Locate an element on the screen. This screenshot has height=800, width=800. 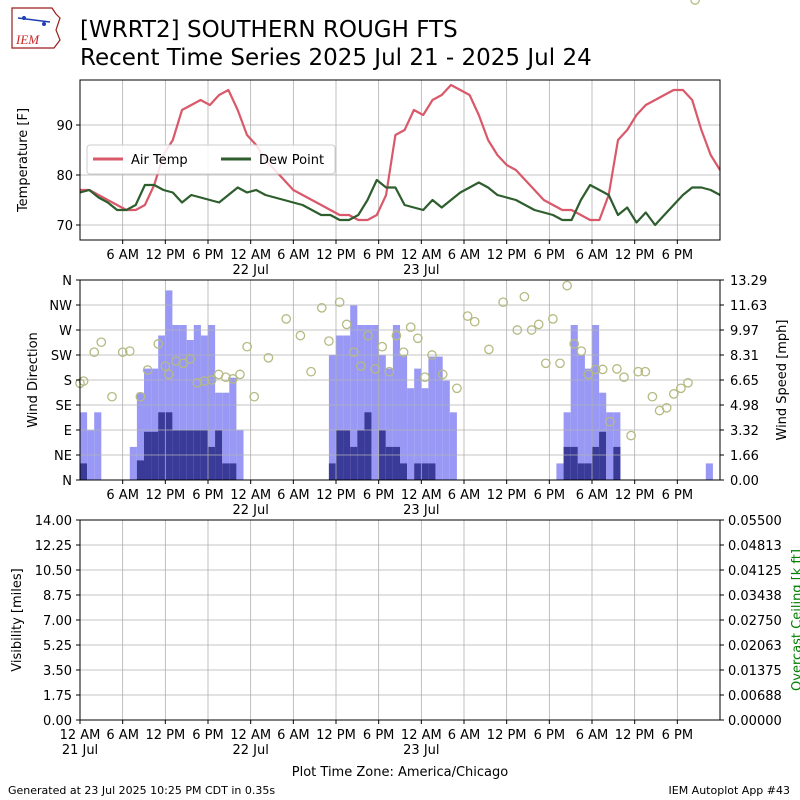
y-tick-label: 8.75 is located at coordinates (57, 596).